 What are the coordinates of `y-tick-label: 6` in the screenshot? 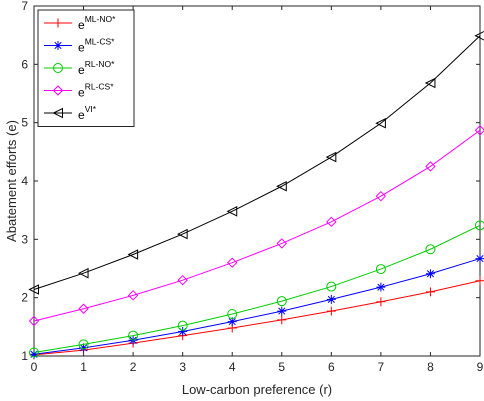 It's located at (24, 64).